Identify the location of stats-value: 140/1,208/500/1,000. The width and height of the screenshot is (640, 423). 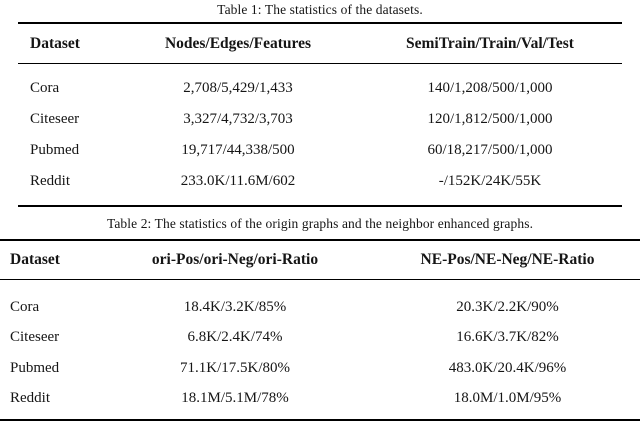
(490, 88).